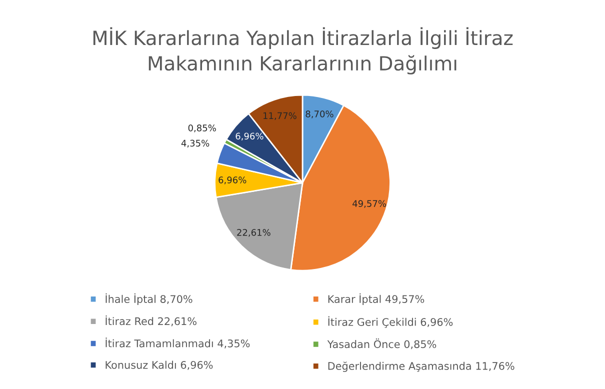  What do you see at coordinates (151, 321) in the screenshot?
I see `legend-label: İtiraz Red 22,61%` at bounding box center [151, 321].